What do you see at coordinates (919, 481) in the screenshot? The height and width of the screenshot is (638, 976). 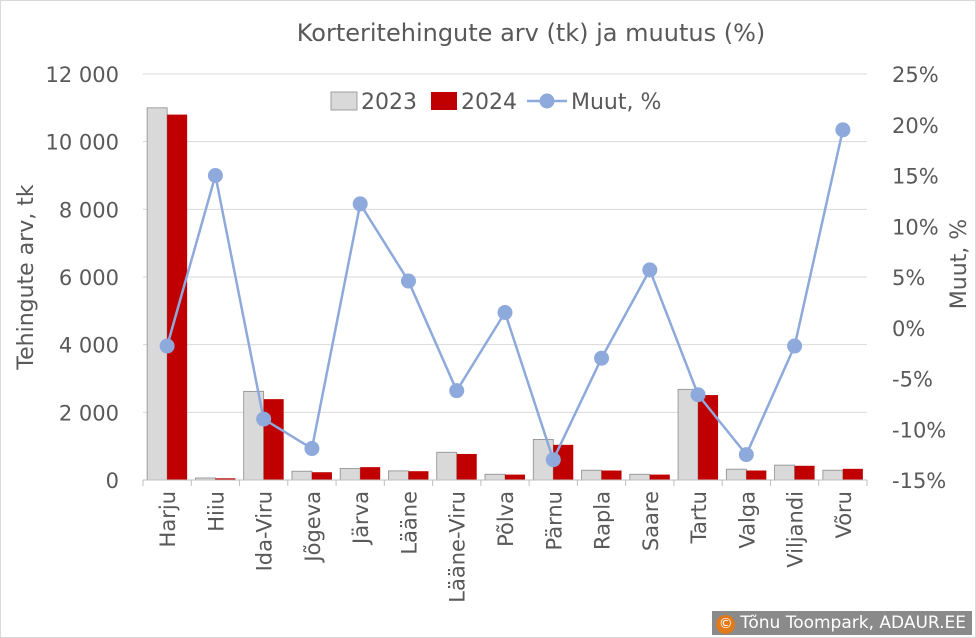 I see `y2-tick-label: -15%` at bounding box center [919, 481].